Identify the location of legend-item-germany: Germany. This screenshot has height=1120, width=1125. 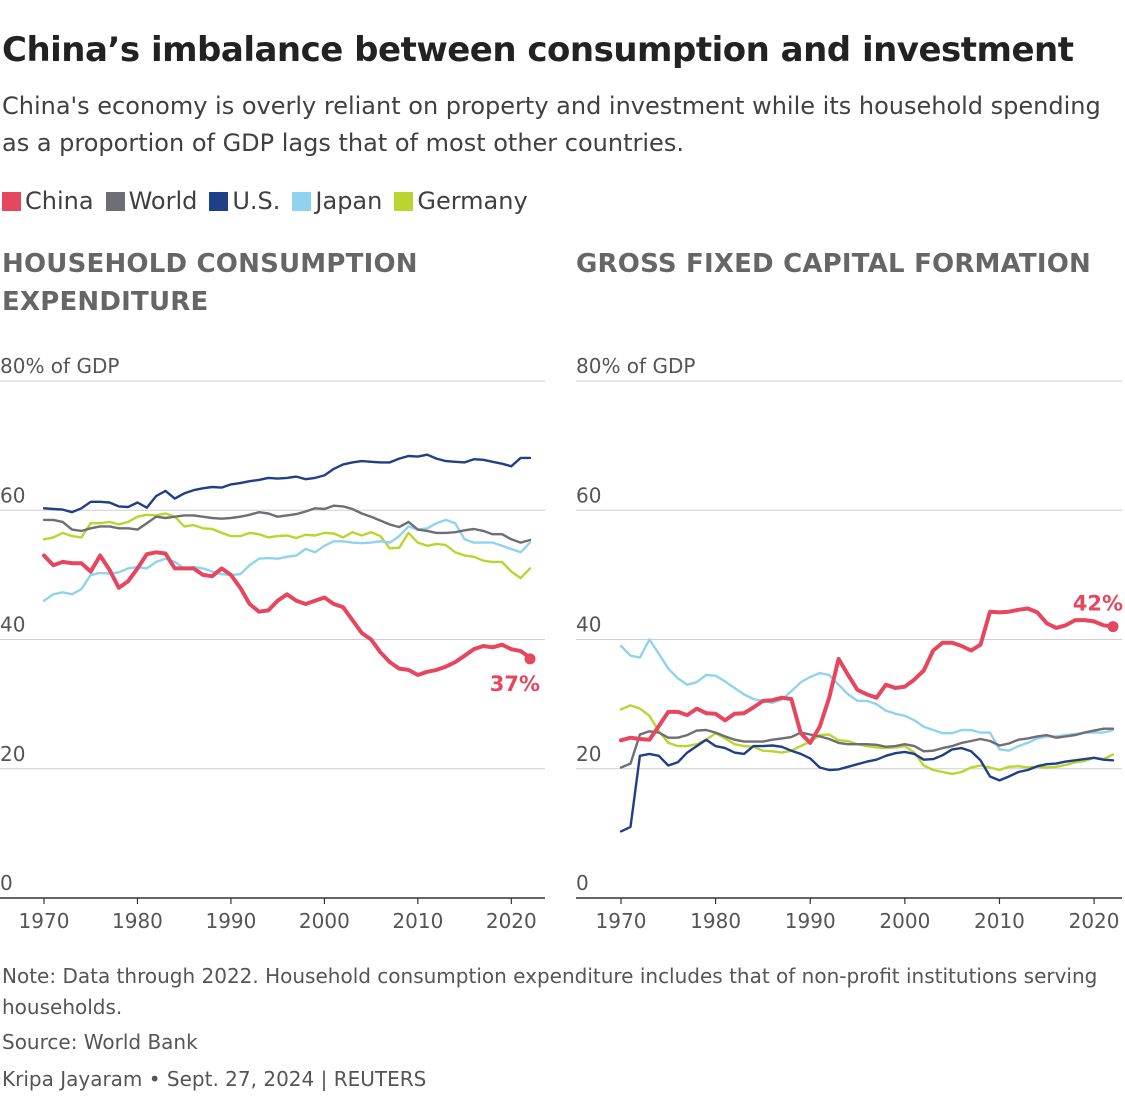
(461, 201).